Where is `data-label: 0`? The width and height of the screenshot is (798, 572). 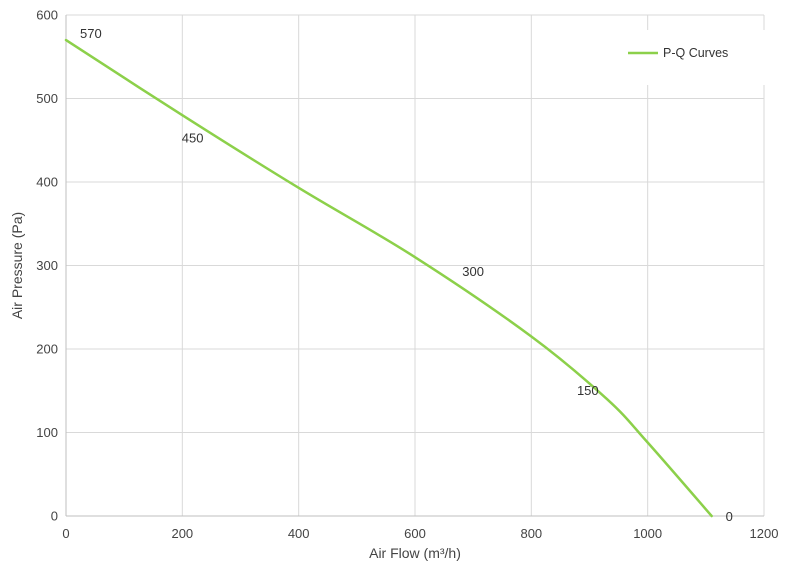 data-label: 0 is located at coordinates (729, 516).